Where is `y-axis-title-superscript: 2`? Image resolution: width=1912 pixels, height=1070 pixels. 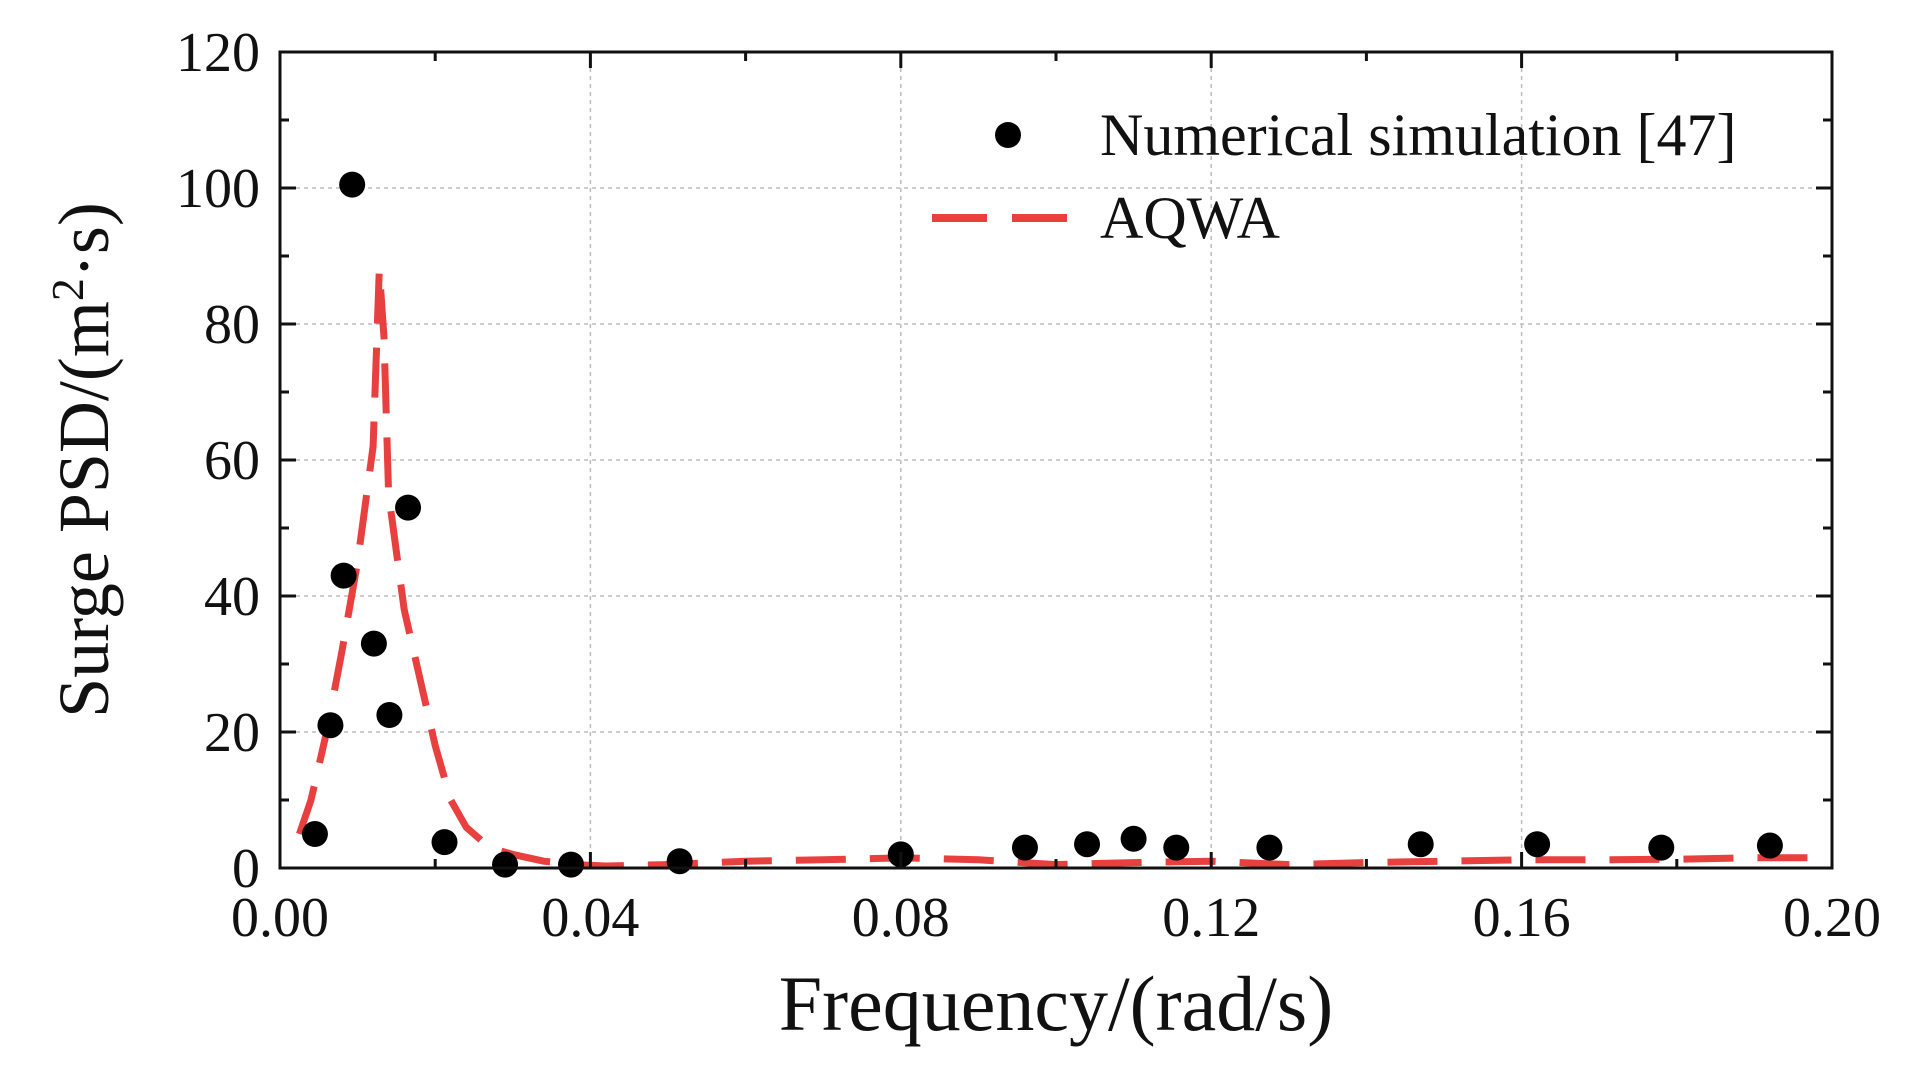
y-axis-title-superscript: 2 is located at coordinates (67, 289).